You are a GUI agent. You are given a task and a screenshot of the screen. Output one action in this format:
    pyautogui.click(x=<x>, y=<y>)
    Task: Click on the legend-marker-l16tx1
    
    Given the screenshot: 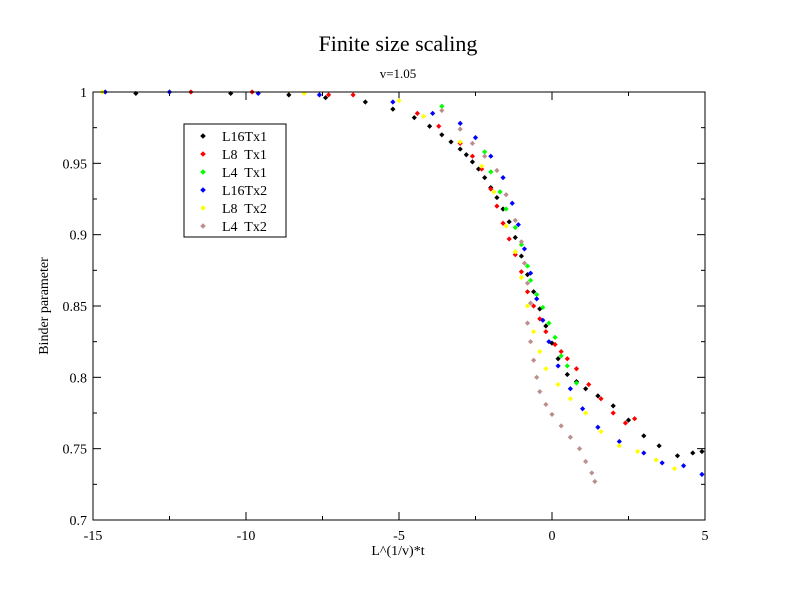 What is the action you would take?
    pyautogui.click(x=203, y=136)
    